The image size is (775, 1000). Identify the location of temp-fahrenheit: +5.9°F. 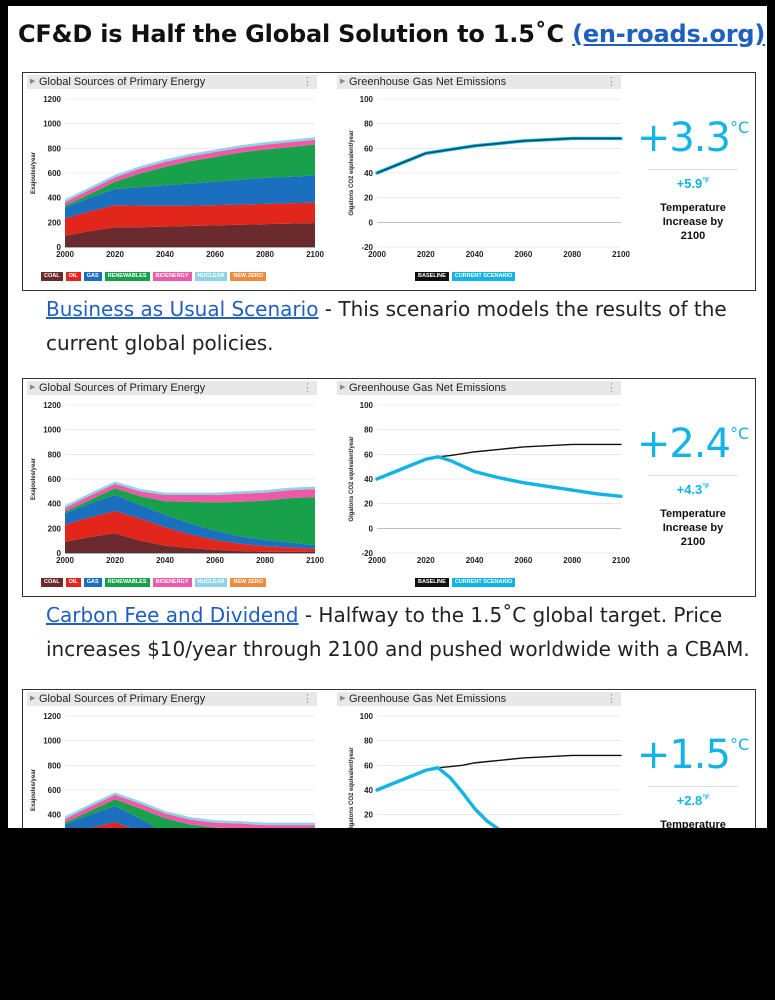
(693, 180).